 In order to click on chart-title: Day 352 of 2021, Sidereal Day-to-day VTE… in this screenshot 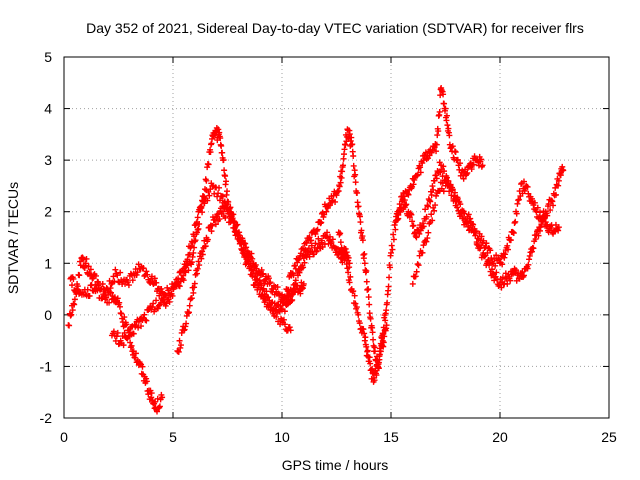, I will do `click(335, 28)`.